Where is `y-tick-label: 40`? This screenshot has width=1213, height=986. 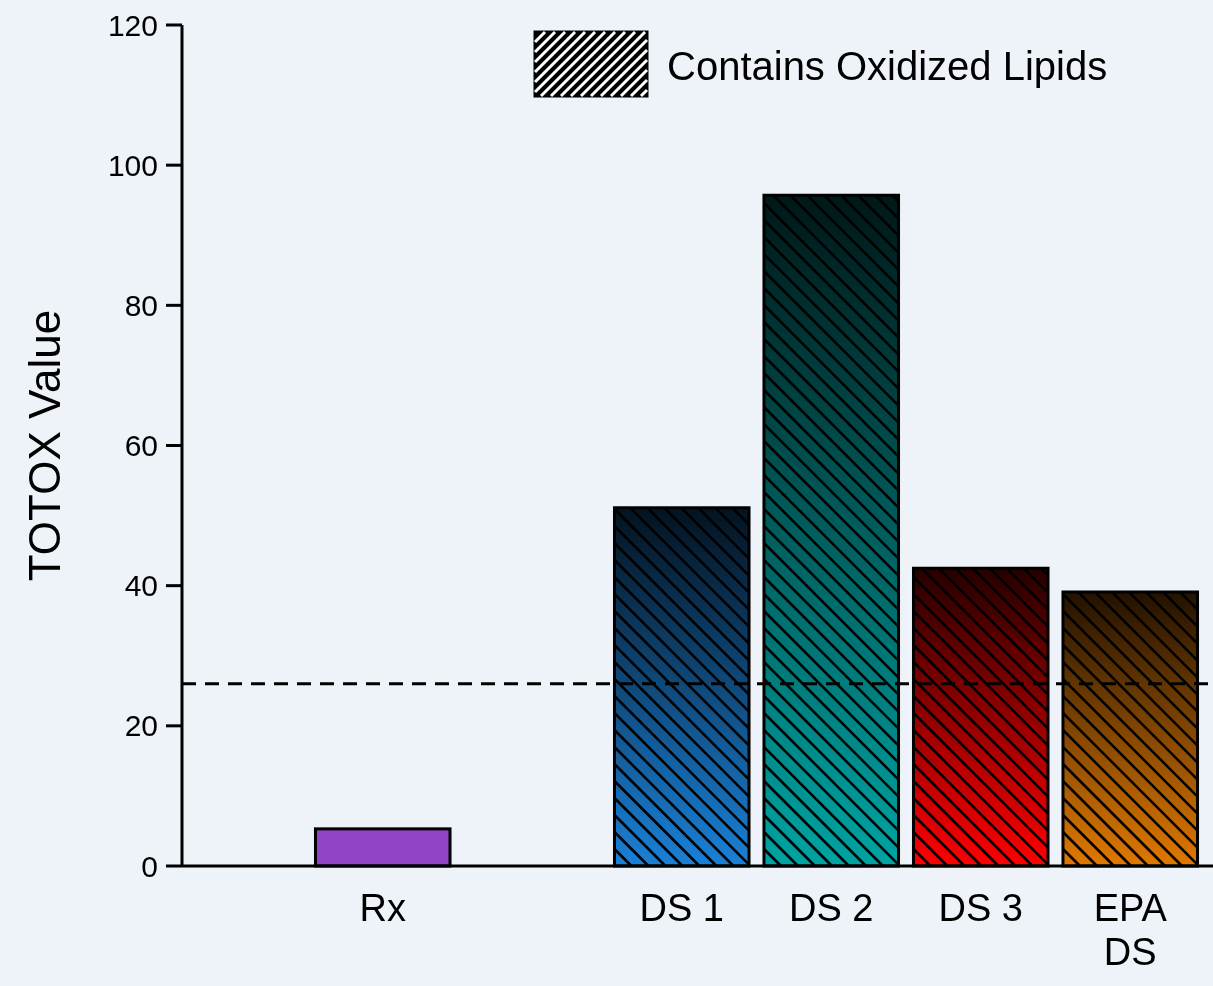 y-tick-label: 40 is located at coordinates (141, 586).